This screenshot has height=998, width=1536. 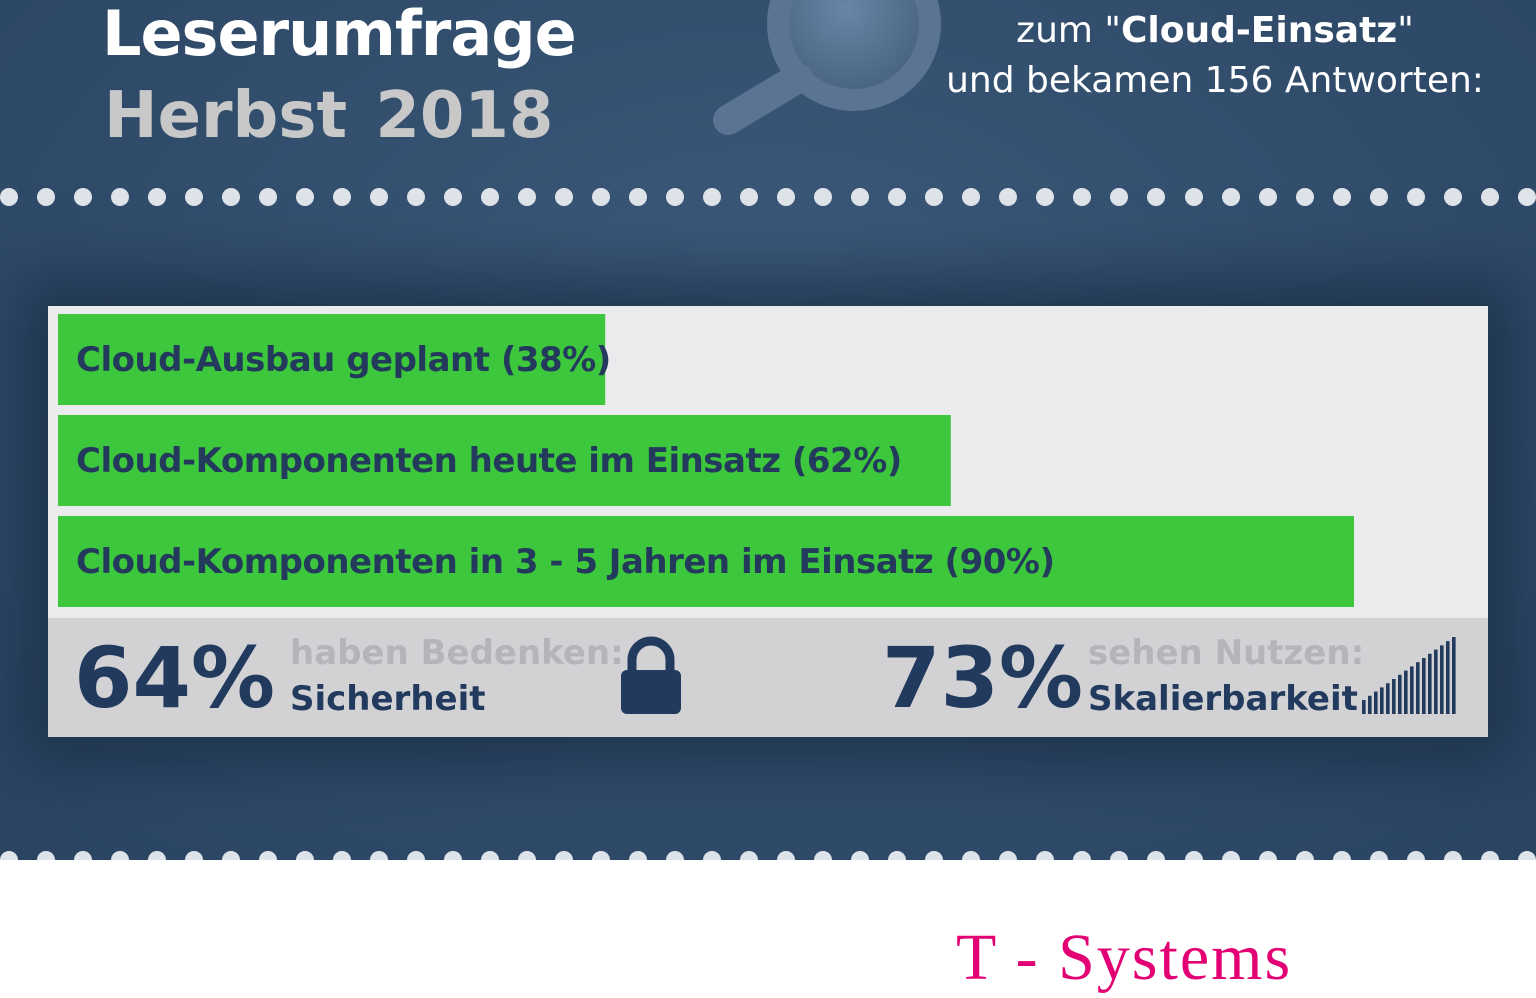 I want to click on survey-title: Leserumfrage, so click(x=339, y=35).